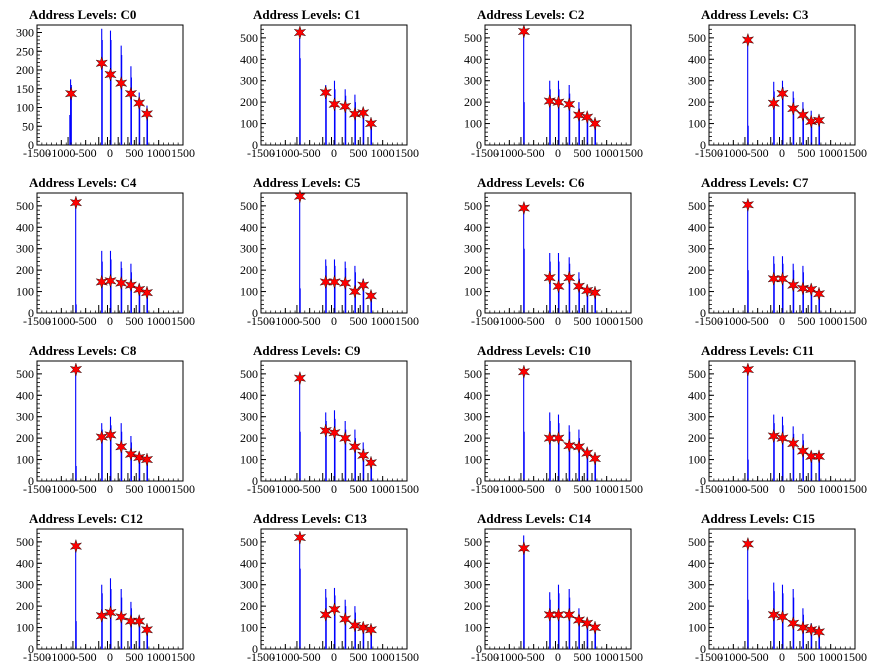 This screenshot has height=672, width=896. I want to click on panel-title: Address Levels: C4, so click(83, 182).